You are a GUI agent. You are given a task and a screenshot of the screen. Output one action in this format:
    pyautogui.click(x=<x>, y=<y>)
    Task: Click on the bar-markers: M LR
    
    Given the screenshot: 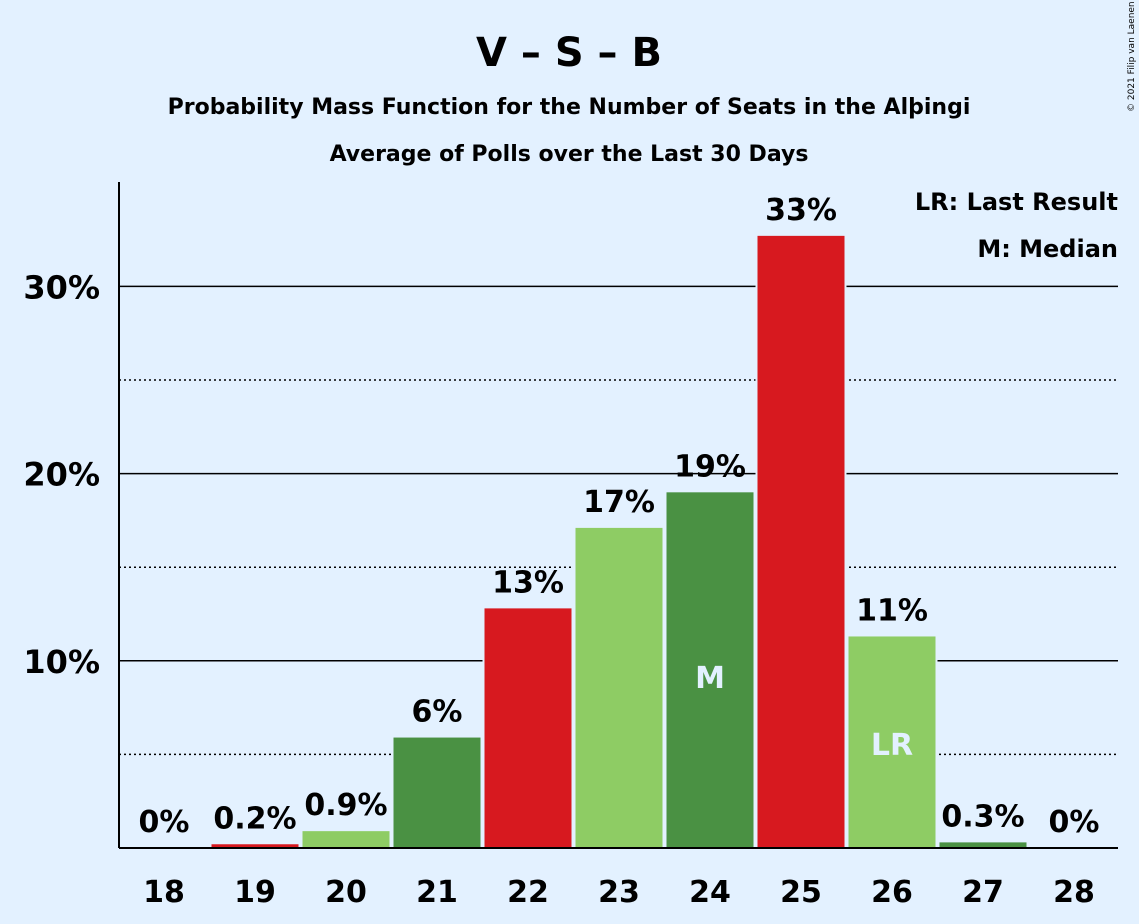 What is the action you would take?
    pyautogui.click(x=804, y=712)
    